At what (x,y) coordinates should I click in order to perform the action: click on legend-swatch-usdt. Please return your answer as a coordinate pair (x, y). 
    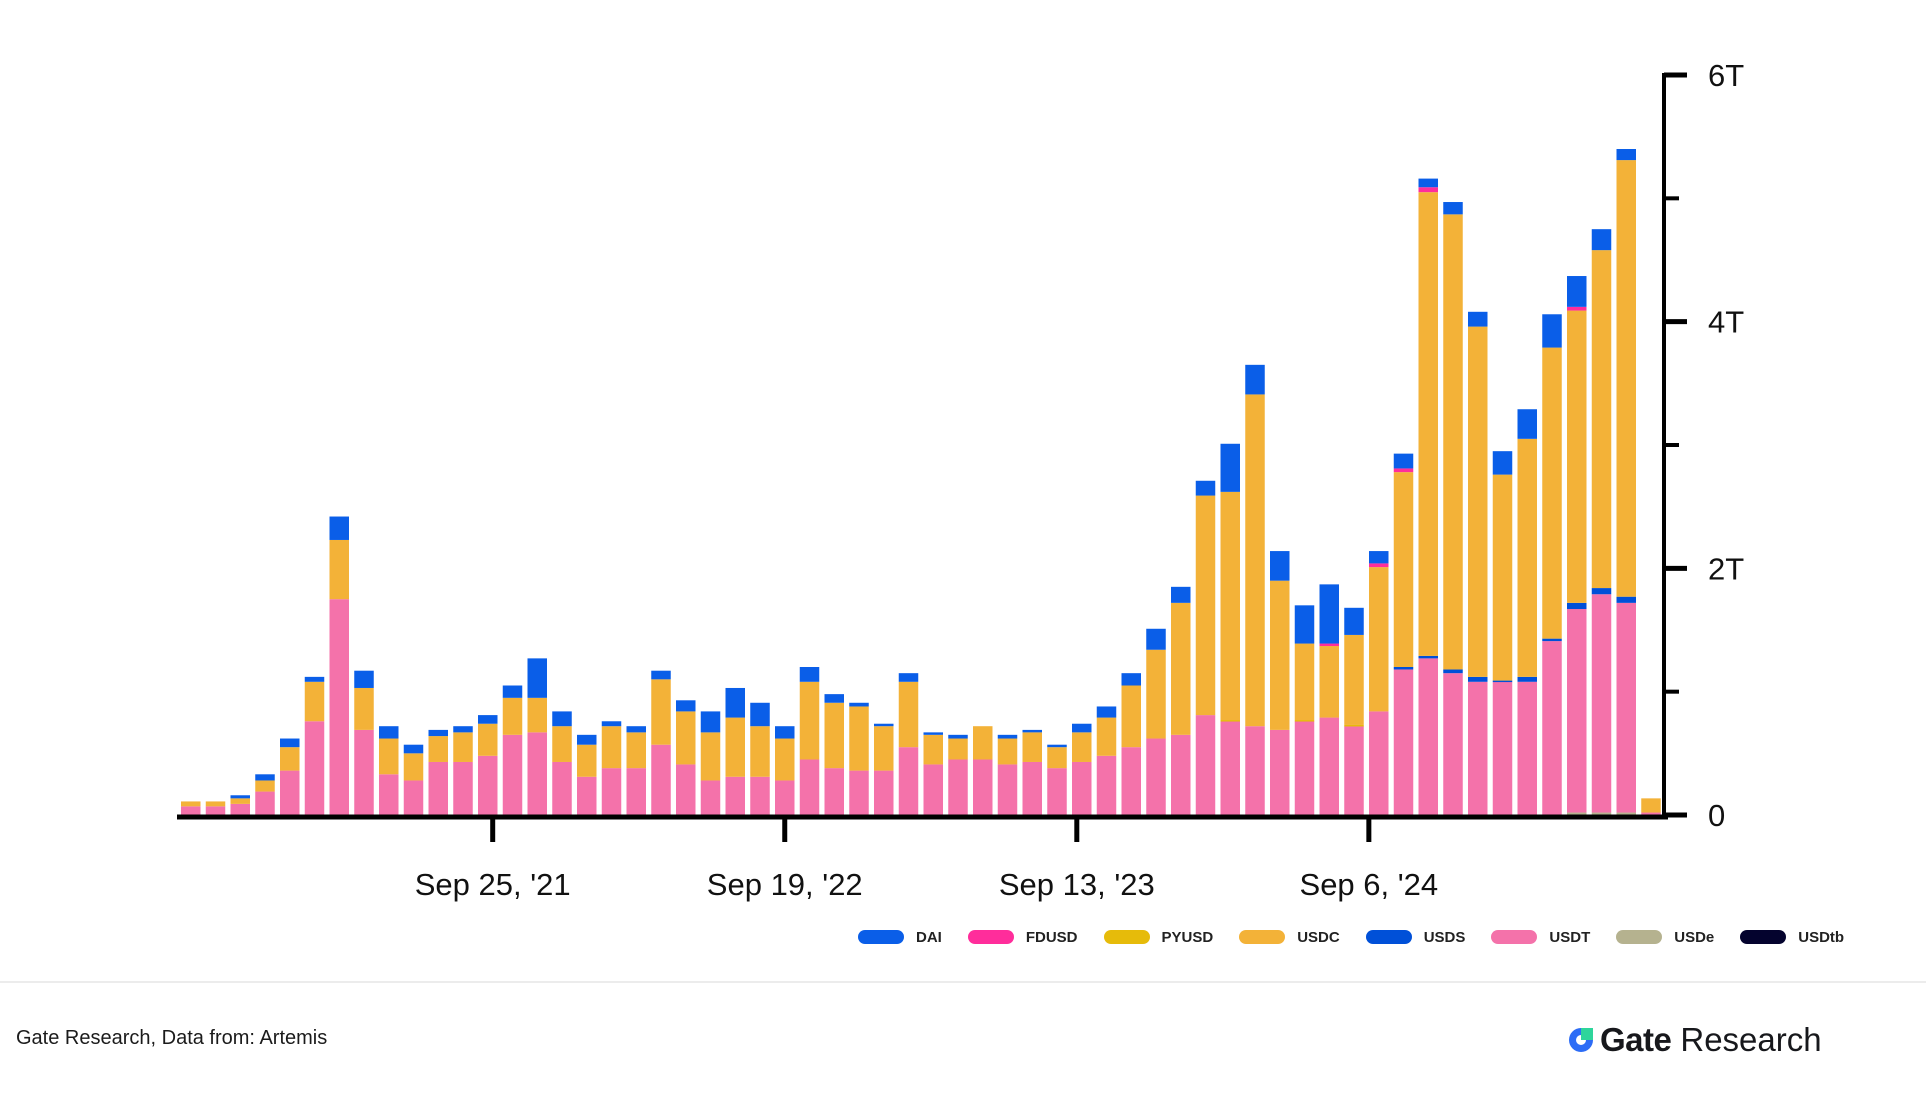
    Looking at the image, I should click on (1514, 937).